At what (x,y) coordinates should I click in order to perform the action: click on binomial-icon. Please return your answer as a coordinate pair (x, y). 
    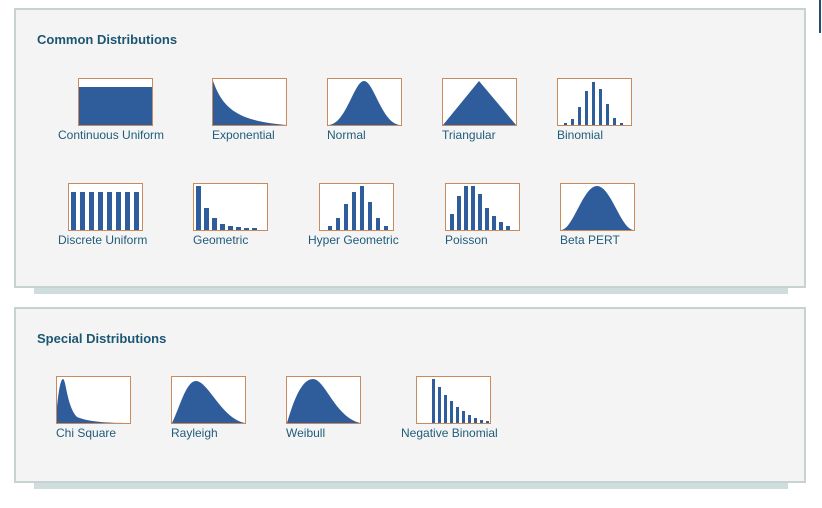
    Looking at the image, I should click on (594, 102).